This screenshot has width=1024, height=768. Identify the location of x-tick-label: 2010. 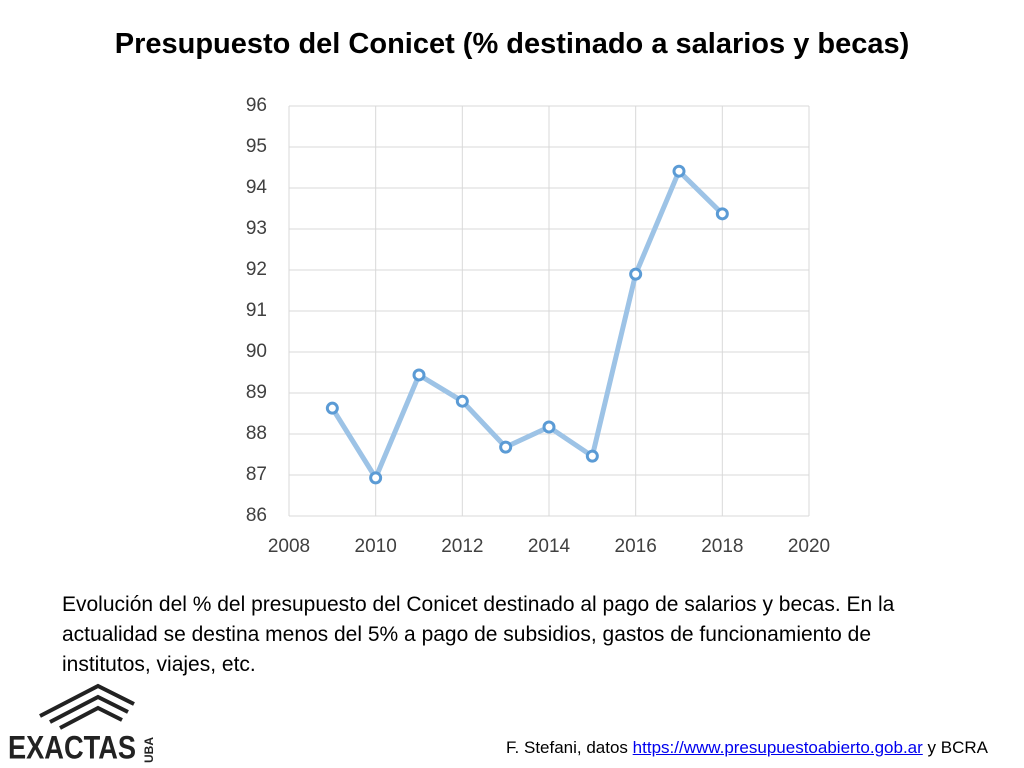
(376, 546).